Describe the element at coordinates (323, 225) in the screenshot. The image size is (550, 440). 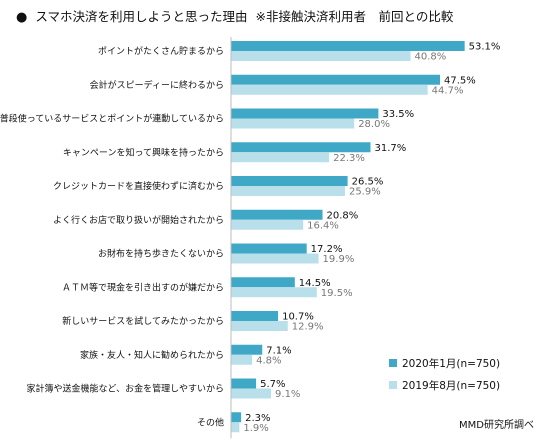
I see `data-label: 16.4%` at that location.